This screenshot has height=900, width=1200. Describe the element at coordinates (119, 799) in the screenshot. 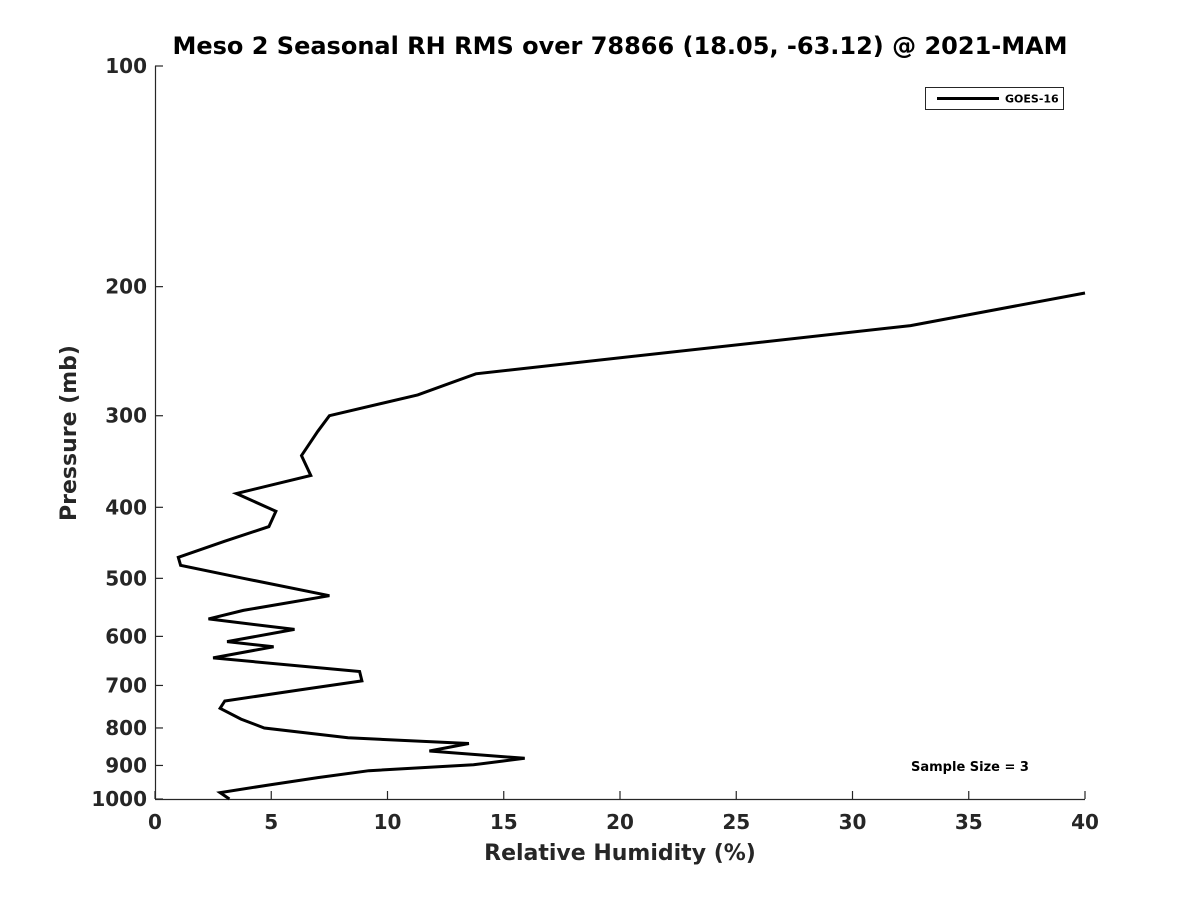

I see `y-tick-label: 1000` at that location.